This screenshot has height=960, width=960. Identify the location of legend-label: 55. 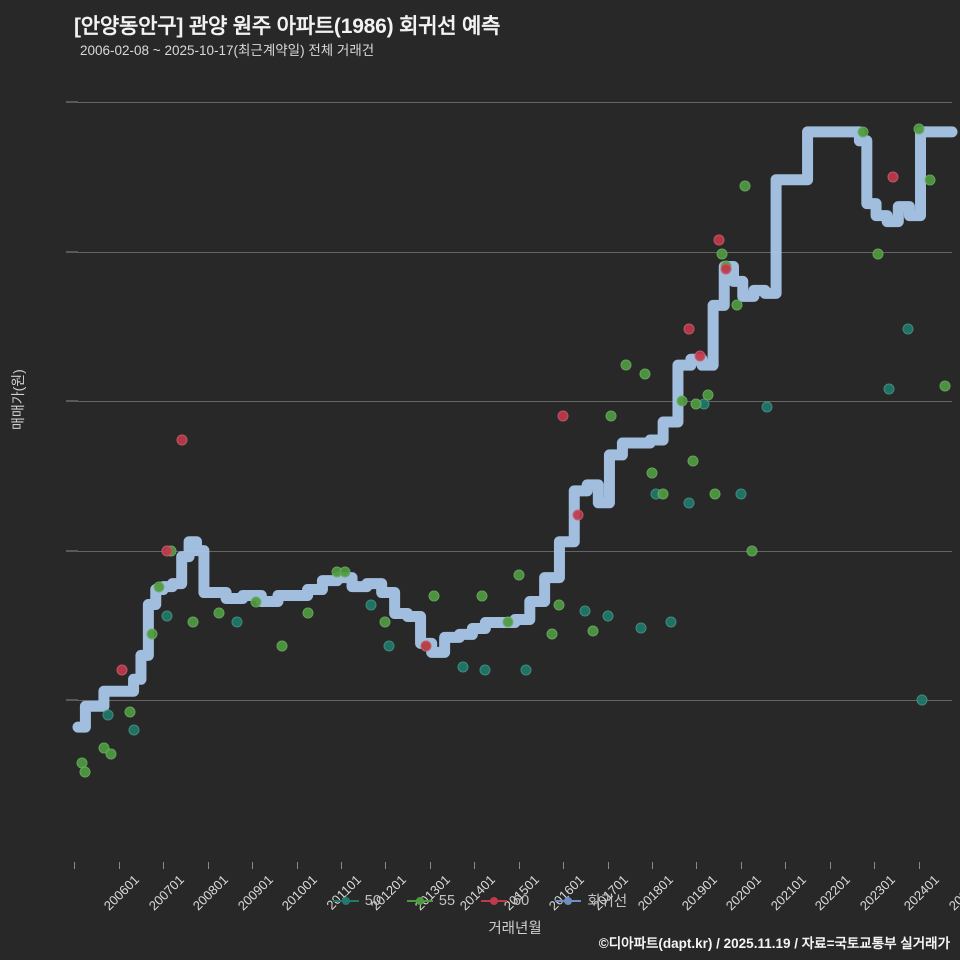
(447, 900).